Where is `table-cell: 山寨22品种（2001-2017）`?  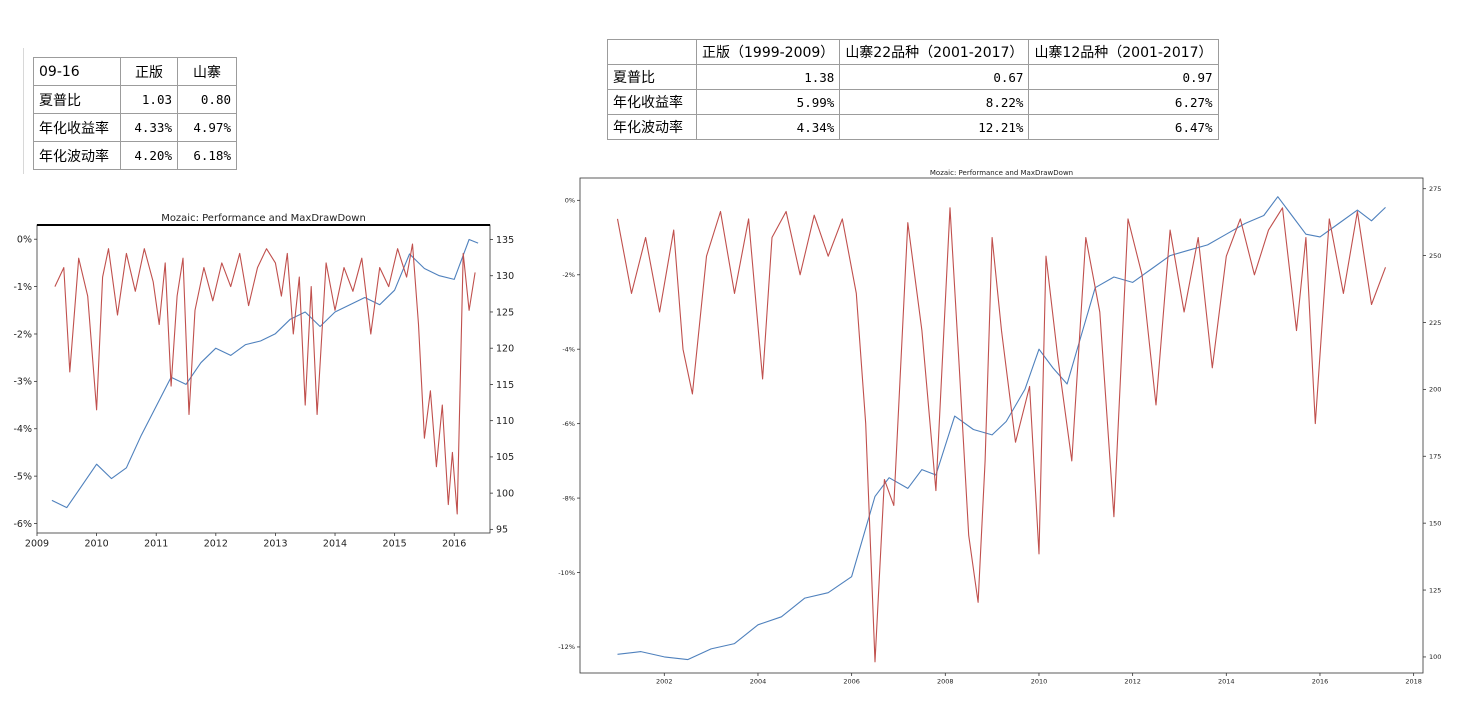
table-cell: 山寨22品种（2001-2017） is located at coordinates (934, 52).